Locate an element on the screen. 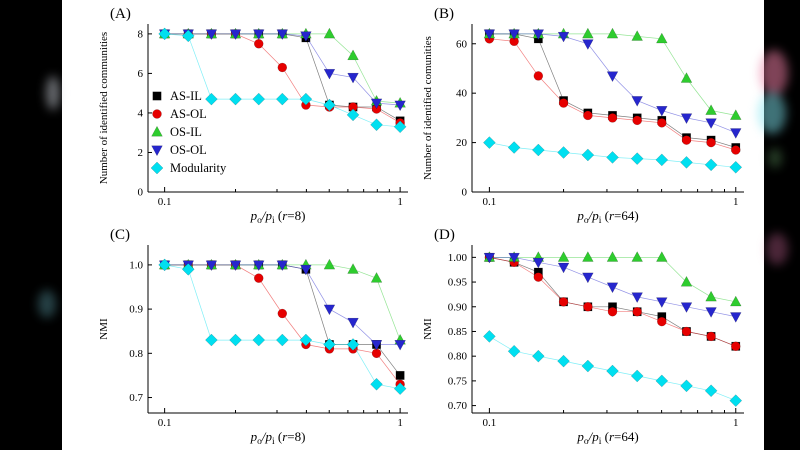 This screenshot has height=450, width=800. svg-text: AS-IL is located at coordinates (186, 96).